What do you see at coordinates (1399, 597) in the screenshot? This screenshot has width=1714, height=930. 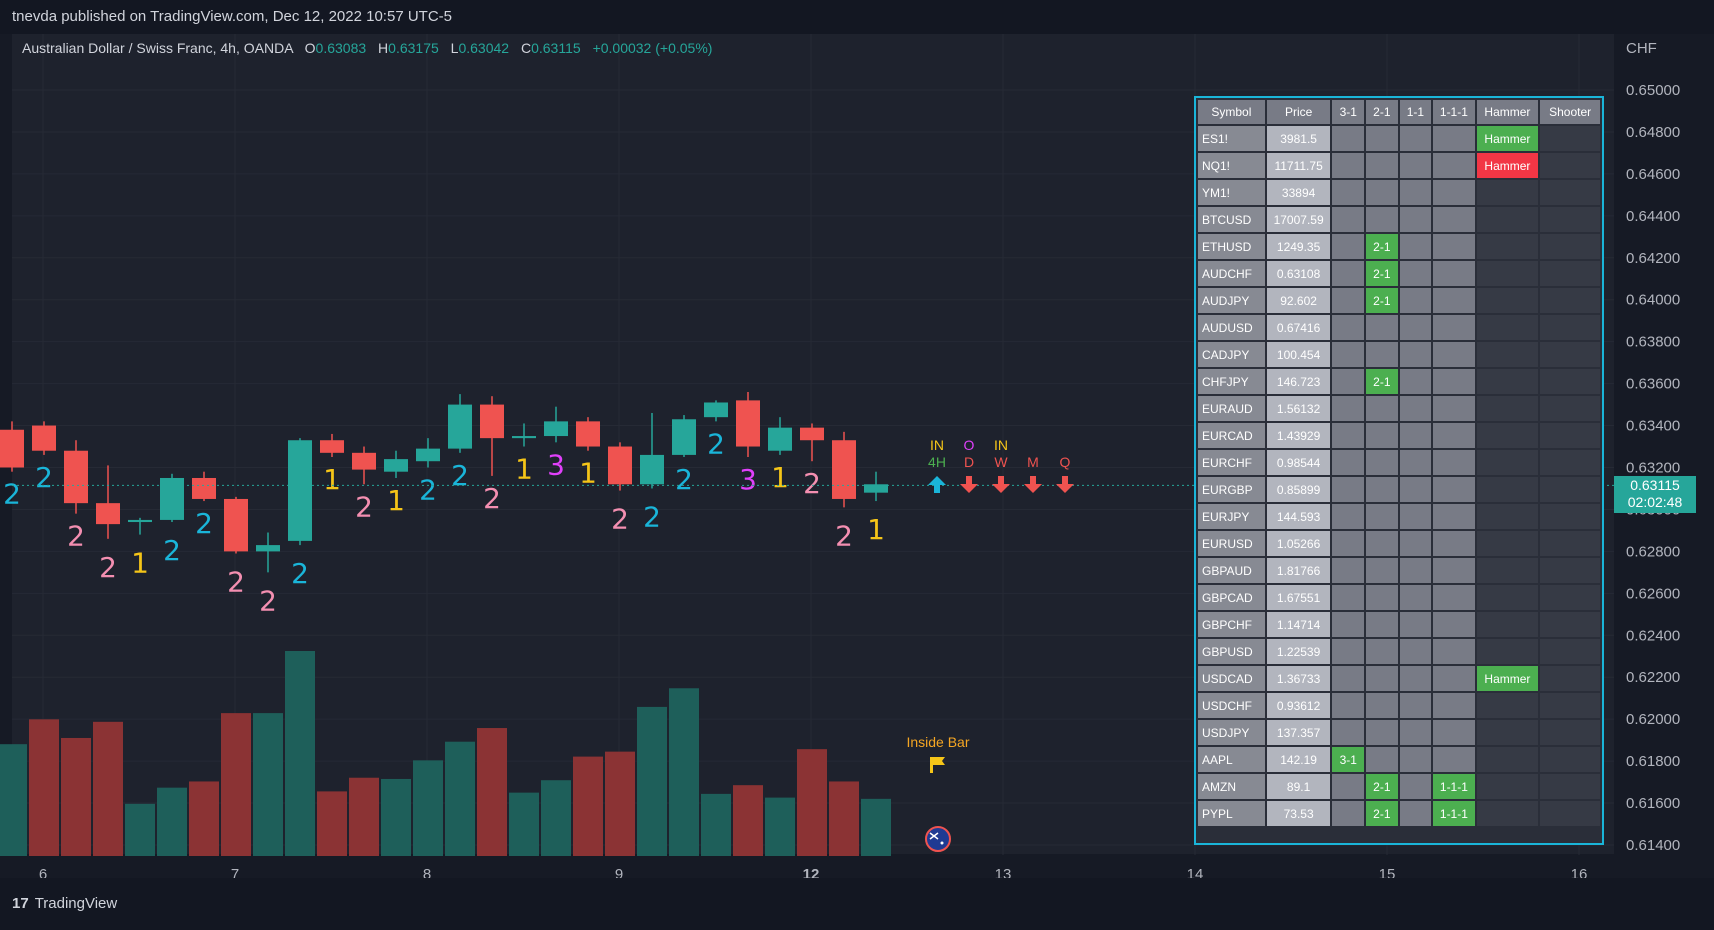 I see `table-row: GBPCAD 1.67551` at bounding box center [1399, 597].